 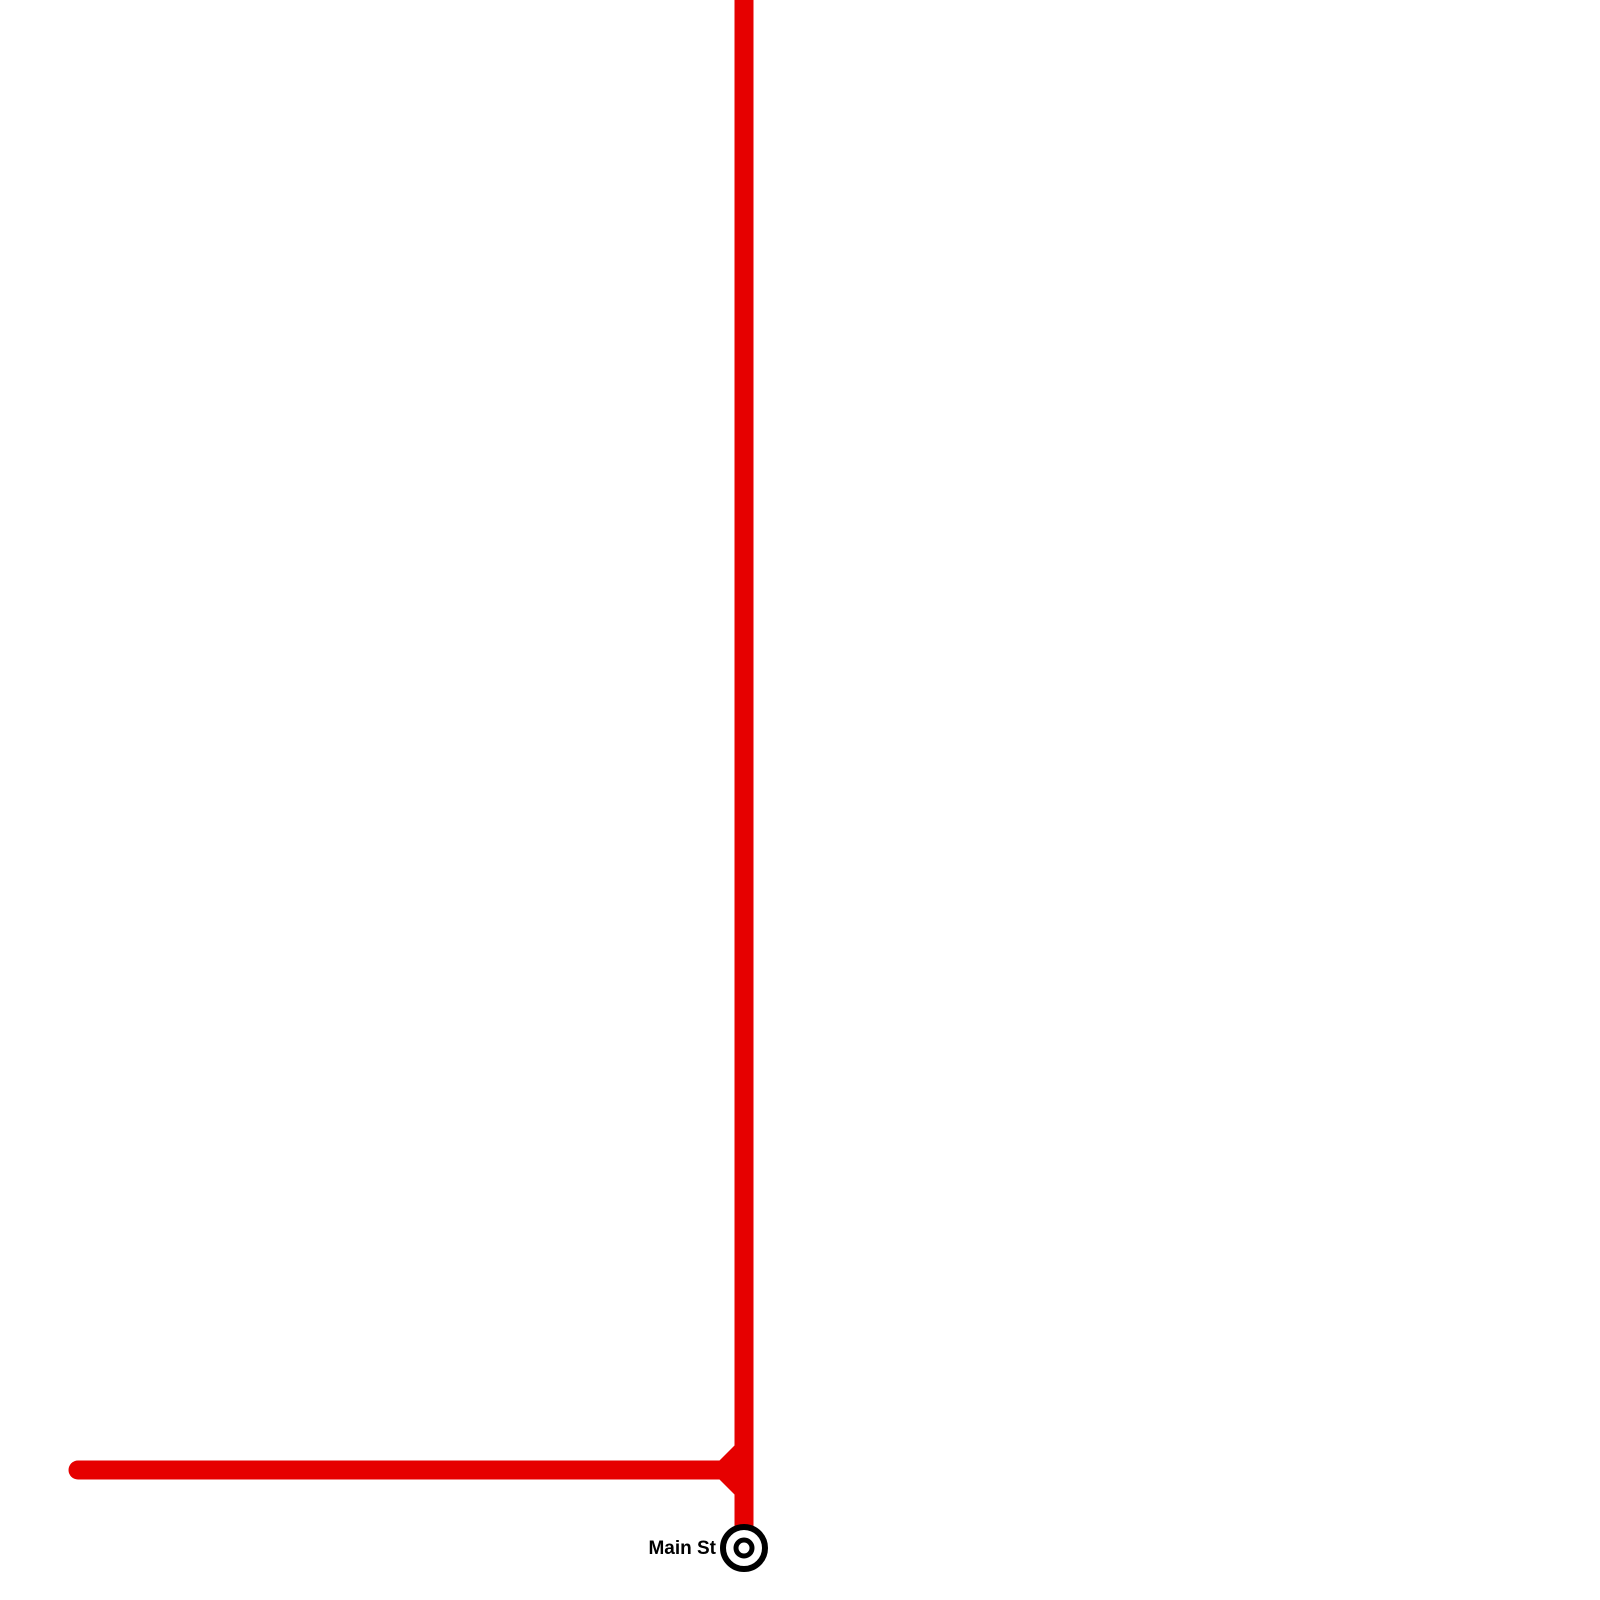 What do you see at coordinates (727, 1470) in the screenshot?
I see `junction-fillet` at bounding box center [727, 1470].